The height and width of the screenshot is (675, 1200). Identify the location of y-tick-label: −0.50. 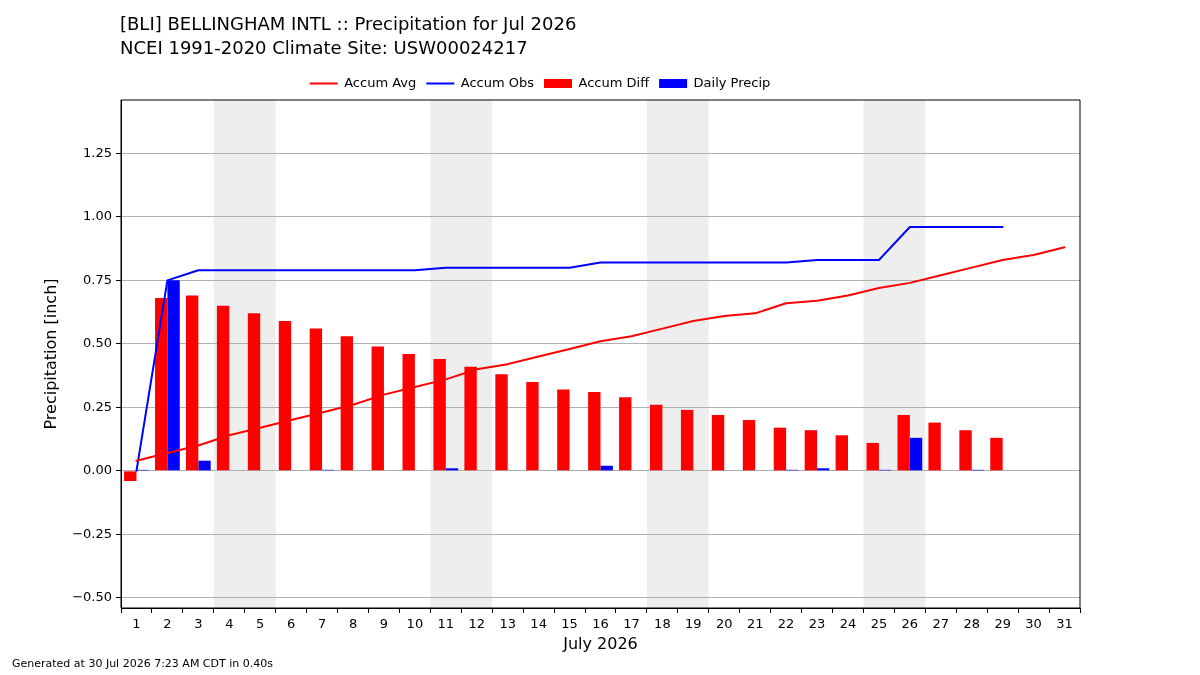
(92, 597).